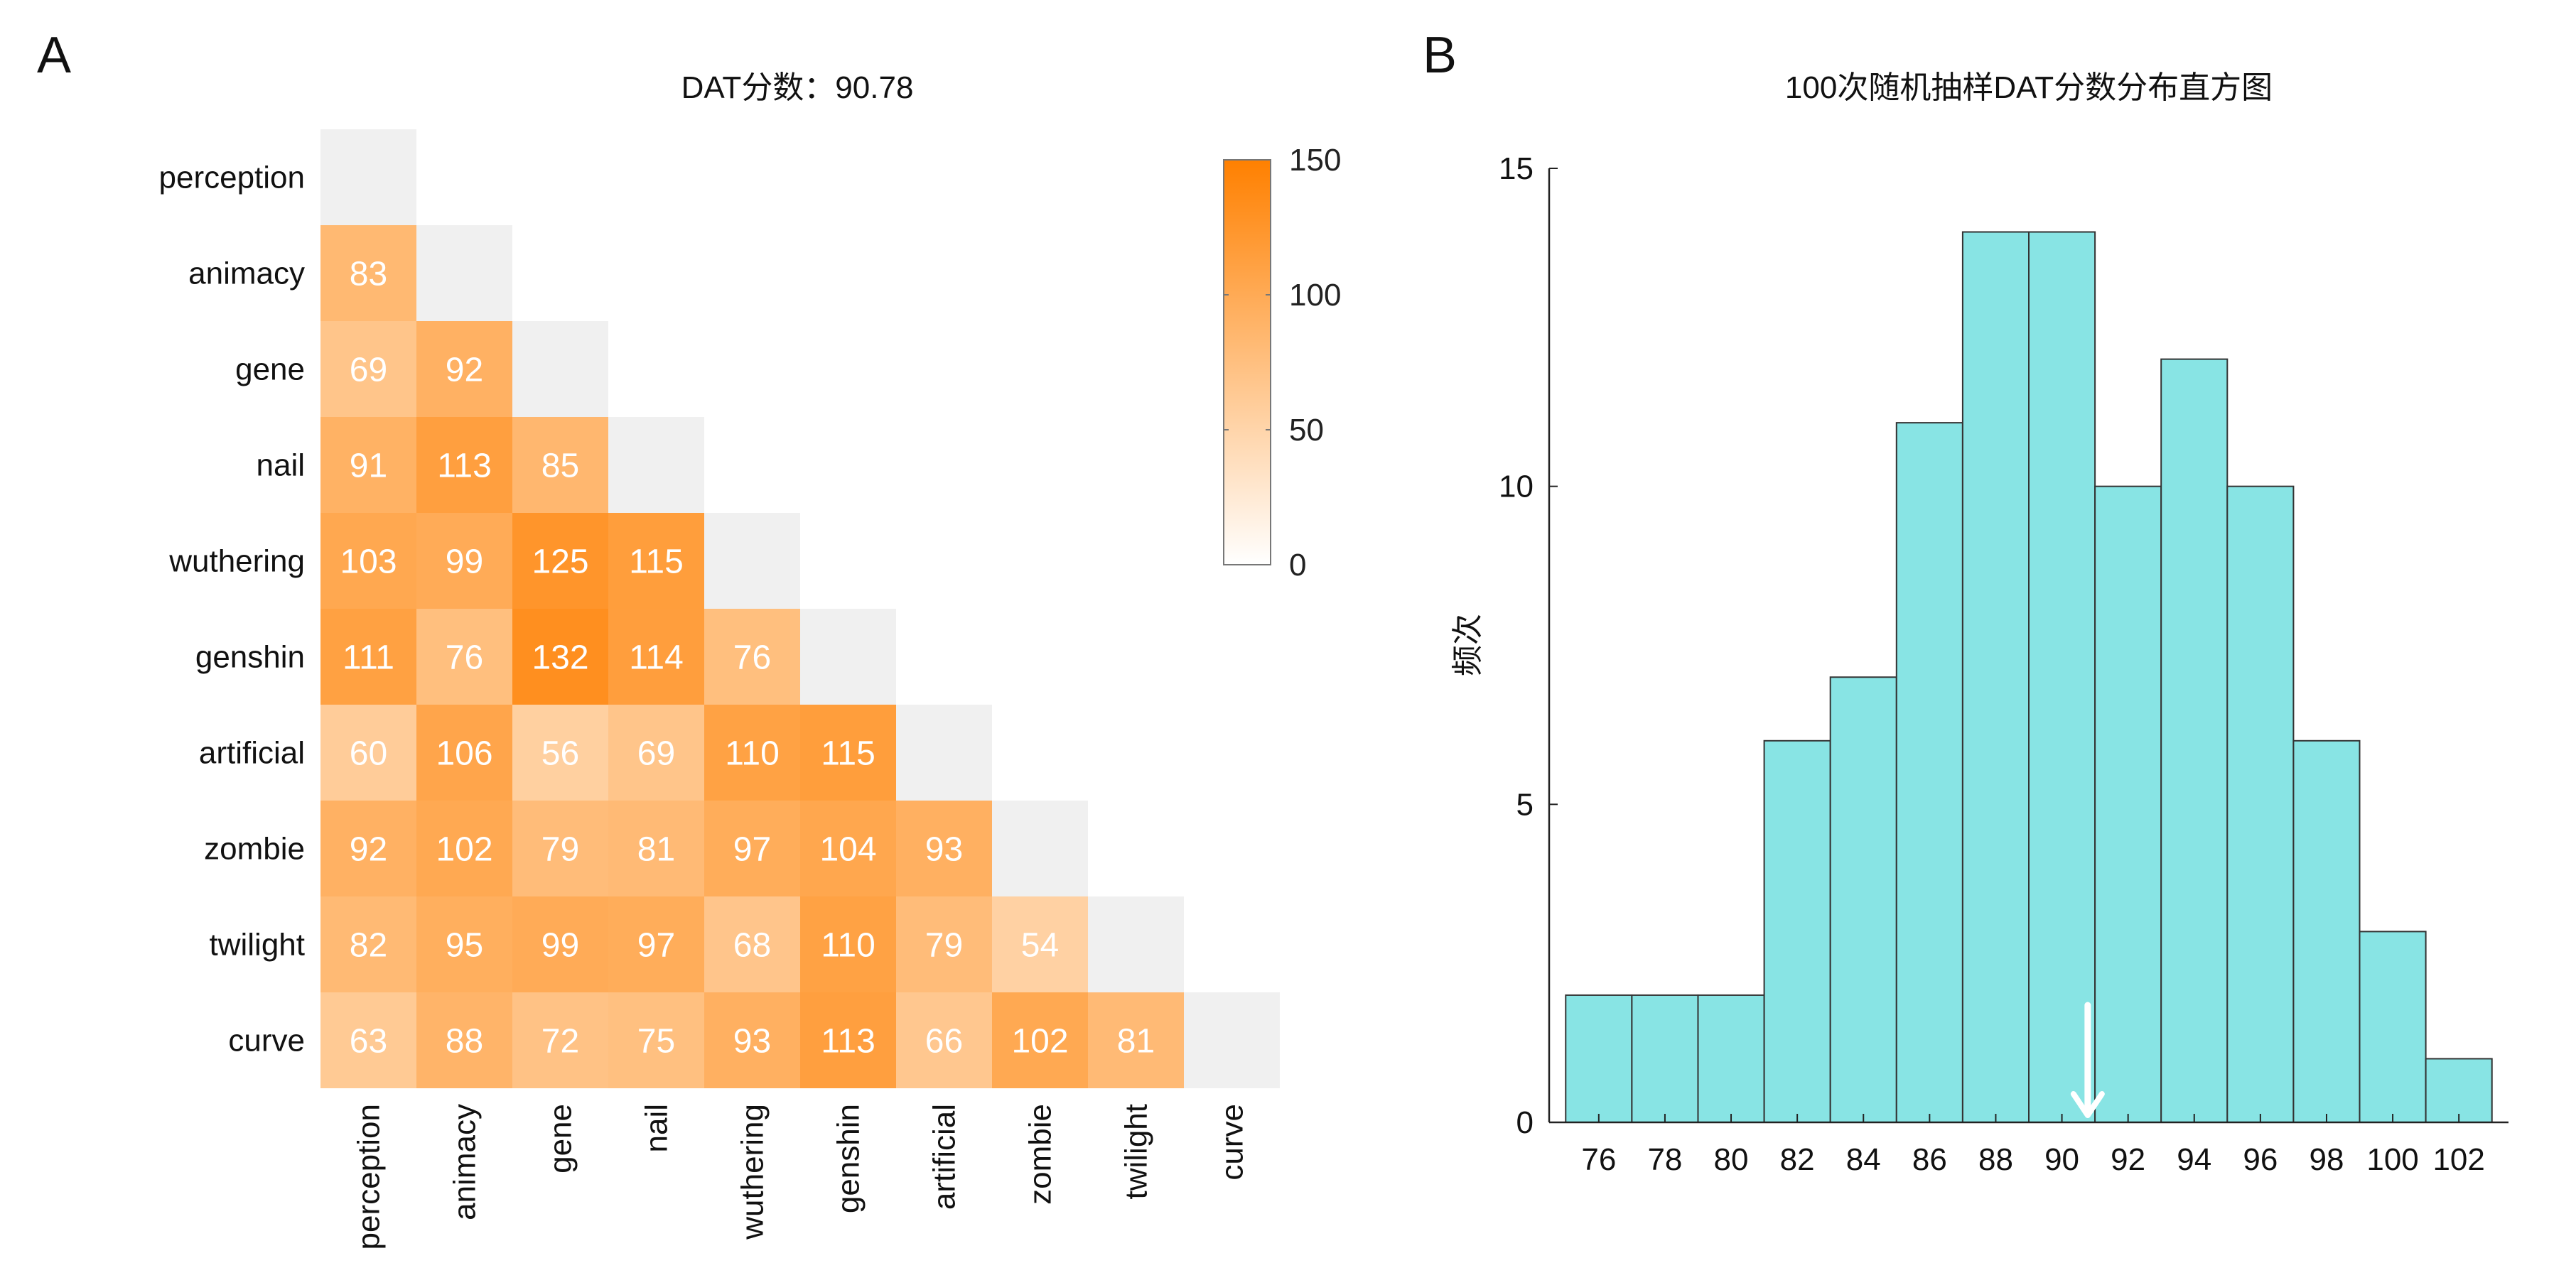 This screenshot has height=1263, width=2576. What do you see at coordinates (1996, 1159) in the screenshot?
I see `x-tick-label: 88` at bounding box center [1996, 1159].